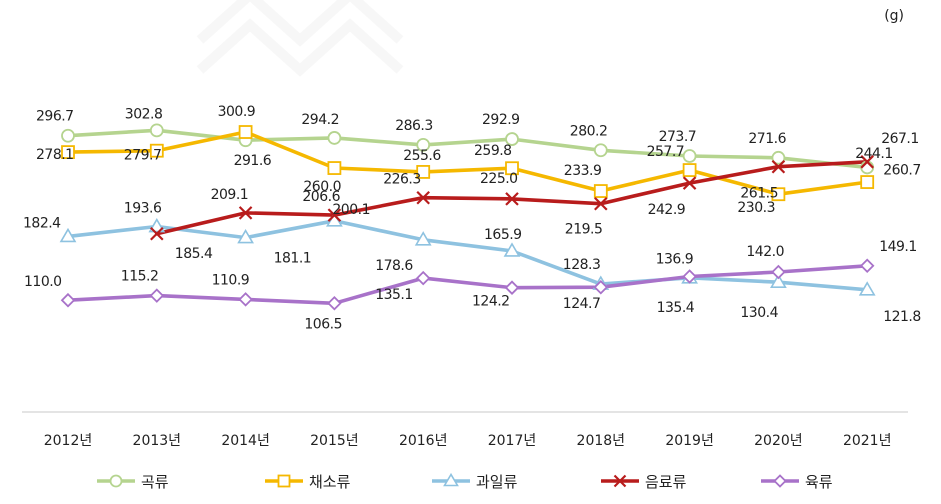  What do you see at coordinates (143, 156) in the screenshot?
I see `data-label: 279.7` at bounding box center [143, 156].